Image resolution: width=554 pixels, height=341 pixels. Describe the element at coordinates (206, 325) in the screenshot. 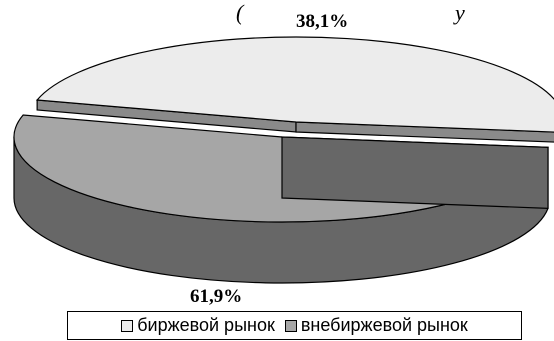

I see `legend-label-exchange: биржевой рынок` at that location.